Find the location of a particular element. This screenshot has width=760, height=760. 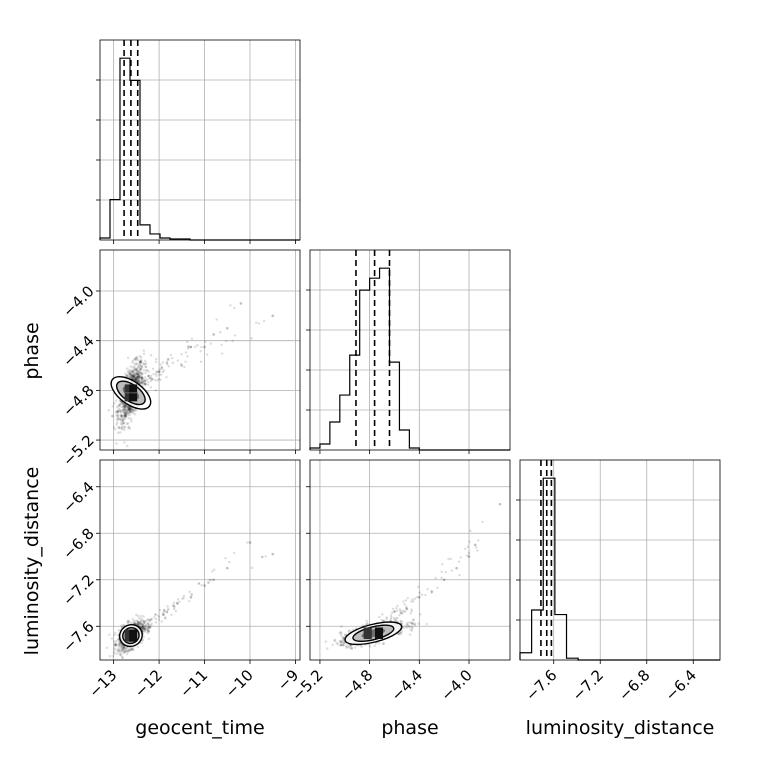

hist-geocent-time-step is located at coordinates (199, 149).